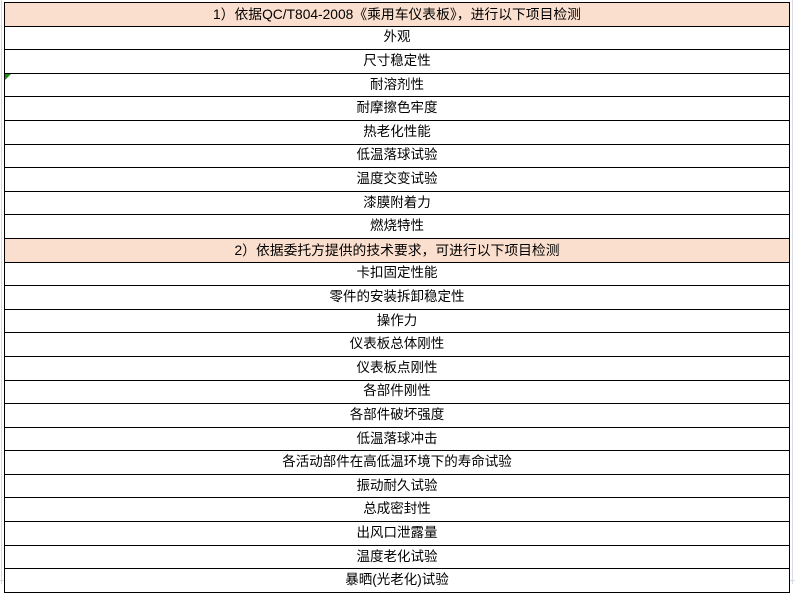 The image size is (795, 593). I want to click on inspection-item-cell: 卡扣固定性能, so click(397, 274).